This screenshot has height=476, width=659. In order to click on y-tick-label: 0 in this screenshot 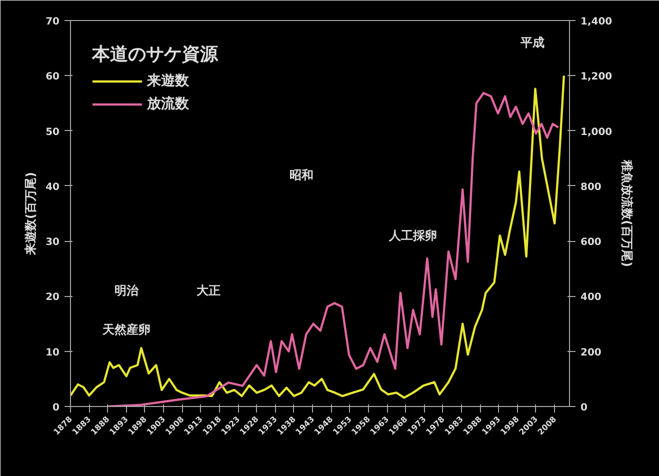, I will do `click(56, 408)`.